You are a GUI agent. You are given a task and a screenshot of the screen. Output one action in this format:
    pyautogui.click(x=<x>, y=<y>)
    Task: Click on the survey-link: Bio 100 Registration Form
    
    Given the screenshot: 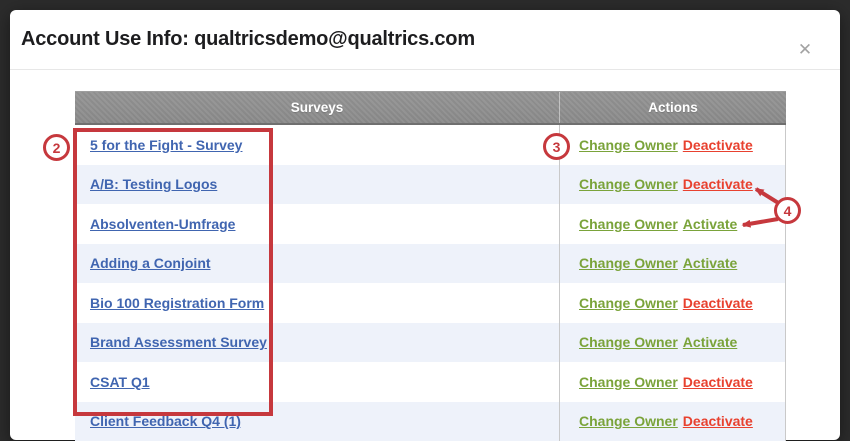 What is the action you would take?
    pyautogui.click(x=177, y=303)
    